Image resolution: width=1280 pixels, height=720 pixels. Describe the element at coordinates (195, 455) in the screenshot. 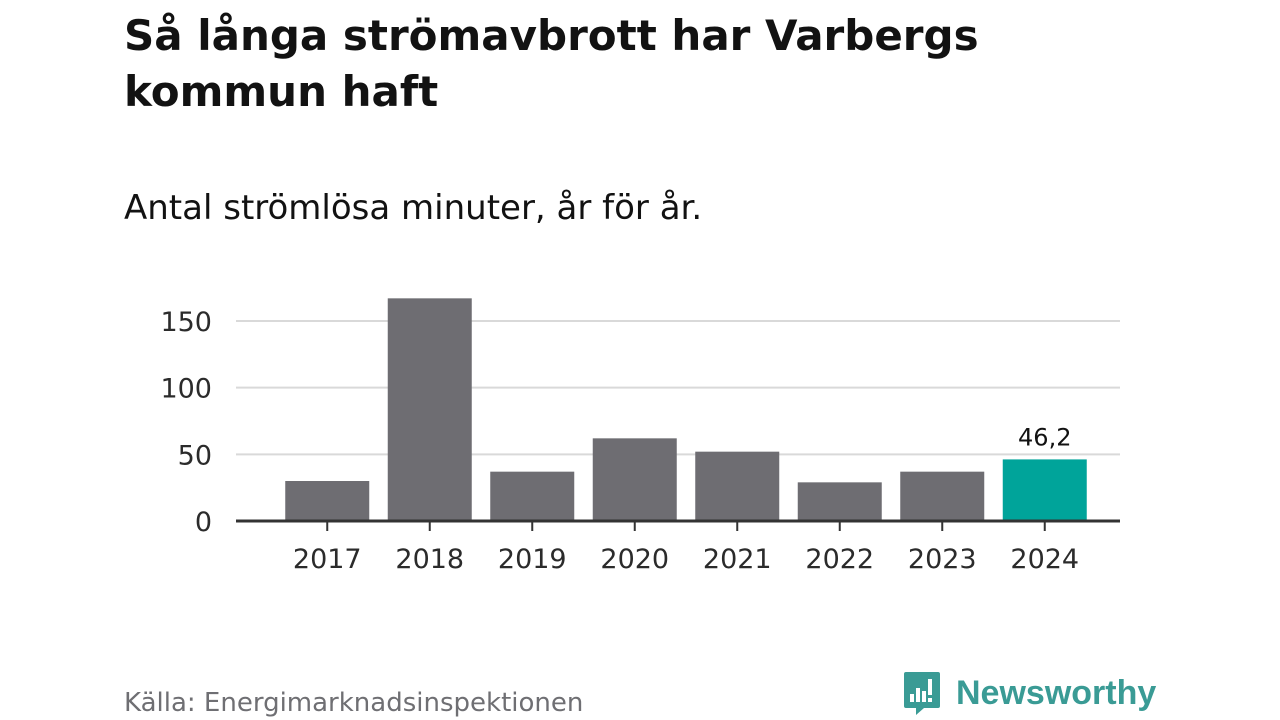

I see `y-tick-label: 50` at that location.